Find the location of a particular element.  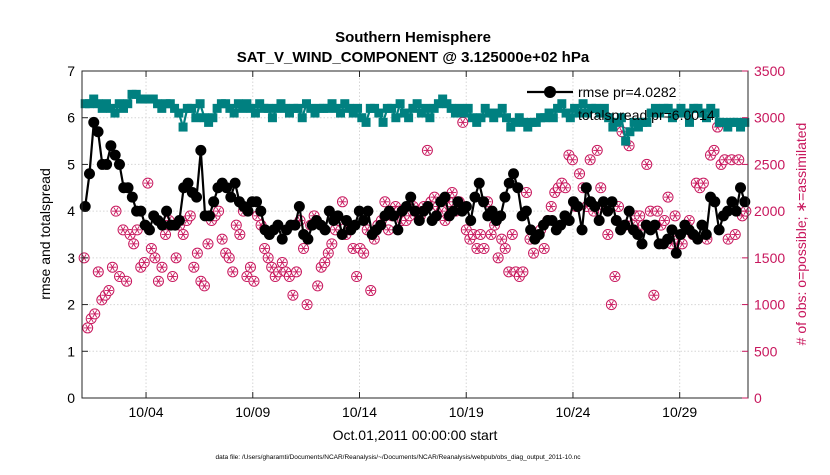

y-tick-label-right: 2000 is located at coordinates (769, 211).